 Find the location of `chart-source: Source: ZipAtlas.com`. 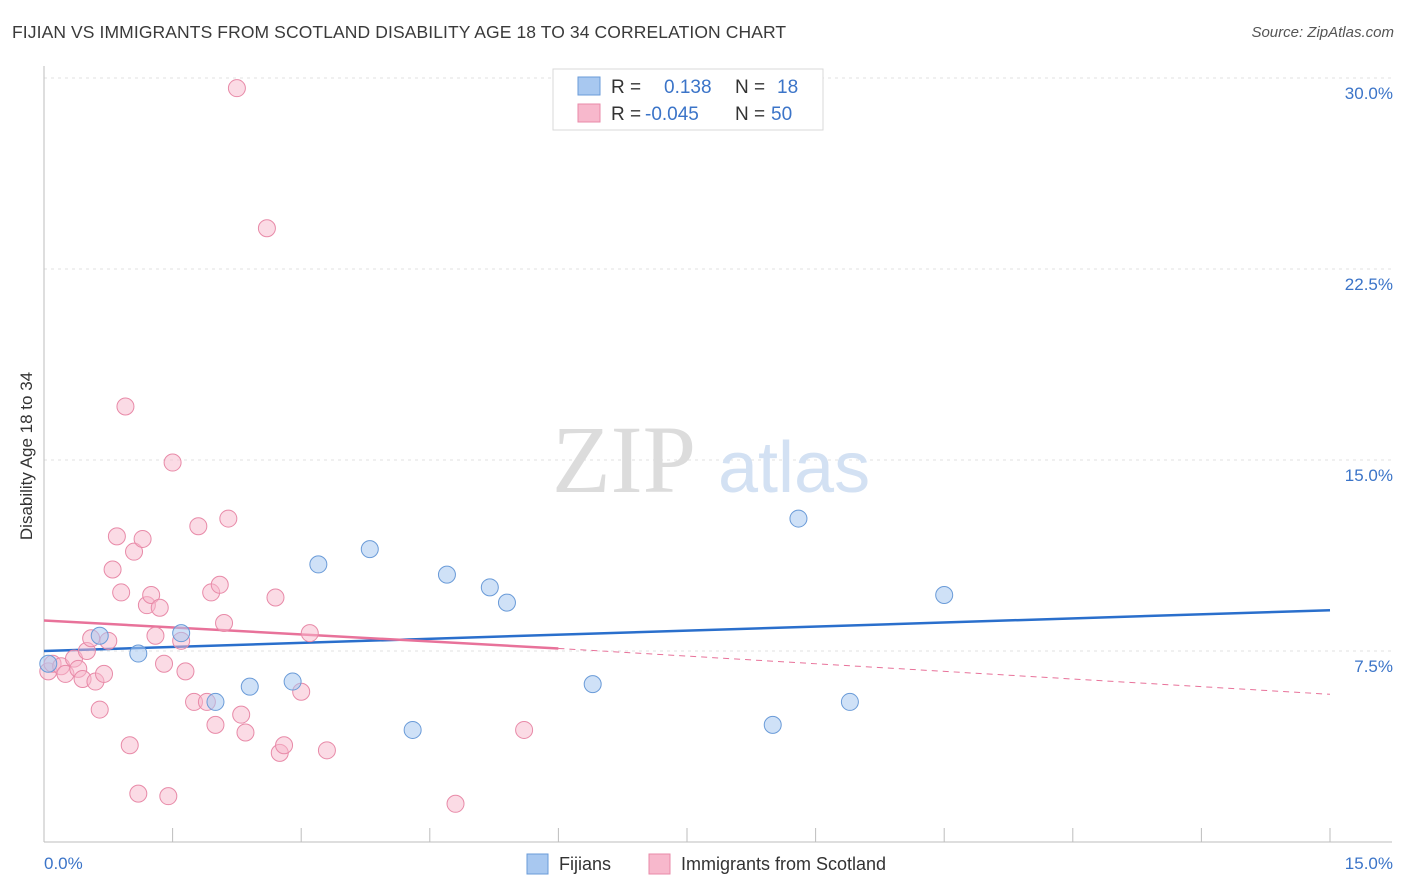

chart-source: Source: ZipAtlas.com is located at coordinates (1322, 32).